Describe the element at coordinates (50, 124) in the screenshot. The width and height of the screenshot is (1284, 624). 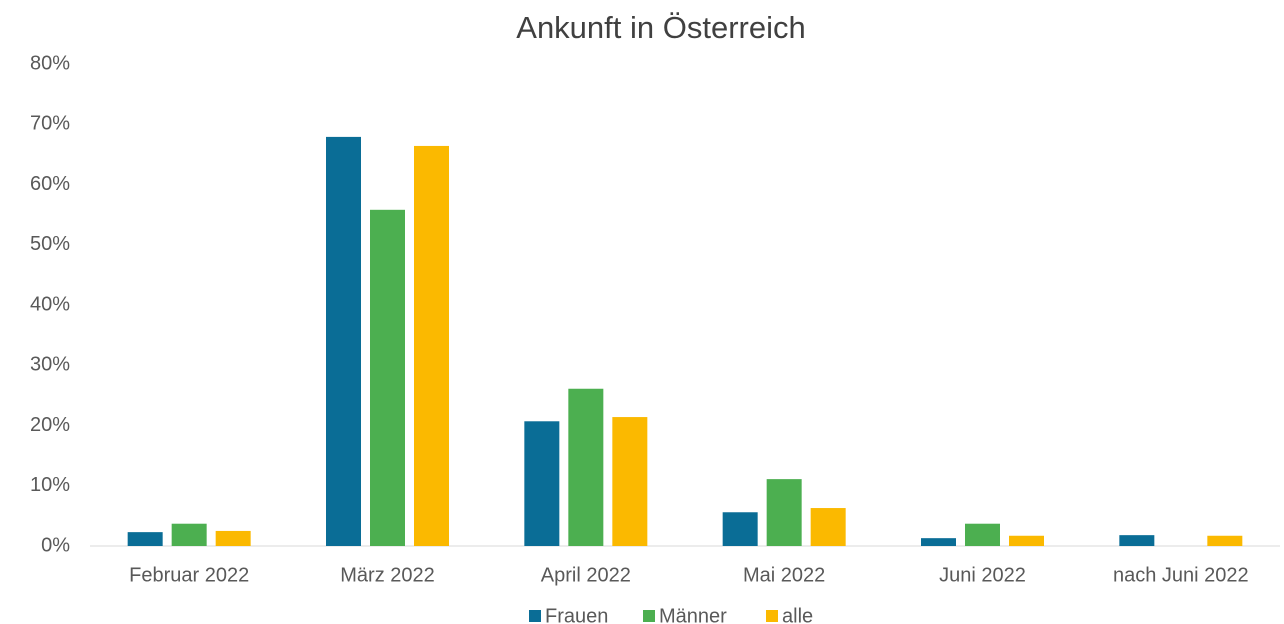
I see `y-tick-label: 70%` at that location.